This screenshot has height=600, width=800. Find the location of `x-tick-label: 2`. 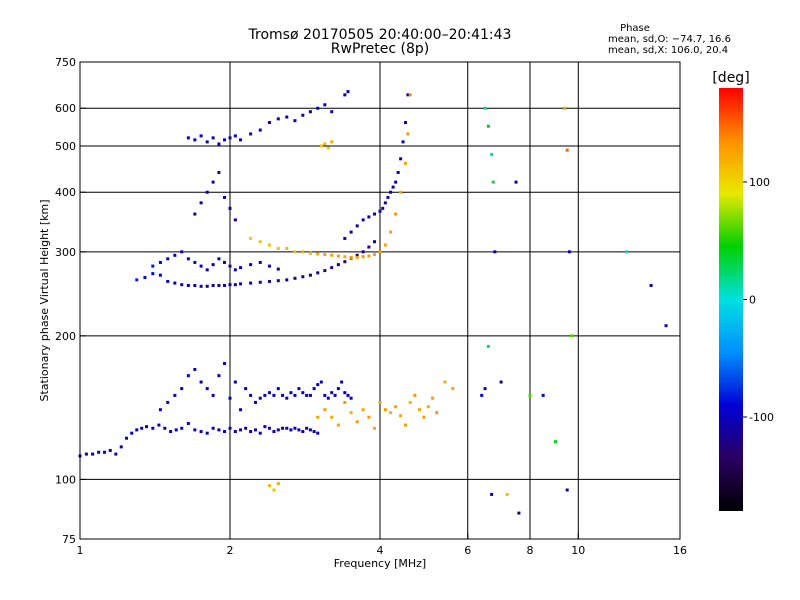

x-tick-label: 2 is located at coordinates (230, 550).